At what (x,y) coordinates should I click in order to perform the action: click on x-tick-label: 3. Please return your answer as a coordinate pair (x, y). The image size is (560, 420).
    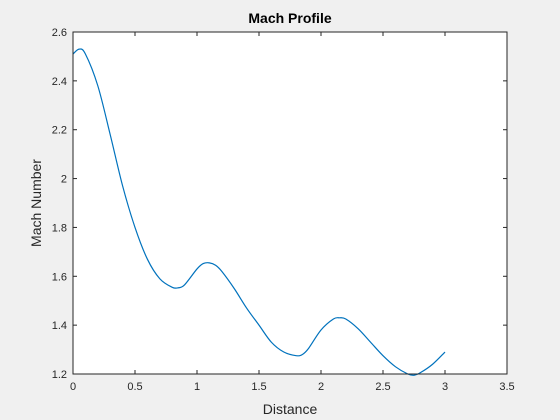
    Looking at the image, I should click on (445, 387).